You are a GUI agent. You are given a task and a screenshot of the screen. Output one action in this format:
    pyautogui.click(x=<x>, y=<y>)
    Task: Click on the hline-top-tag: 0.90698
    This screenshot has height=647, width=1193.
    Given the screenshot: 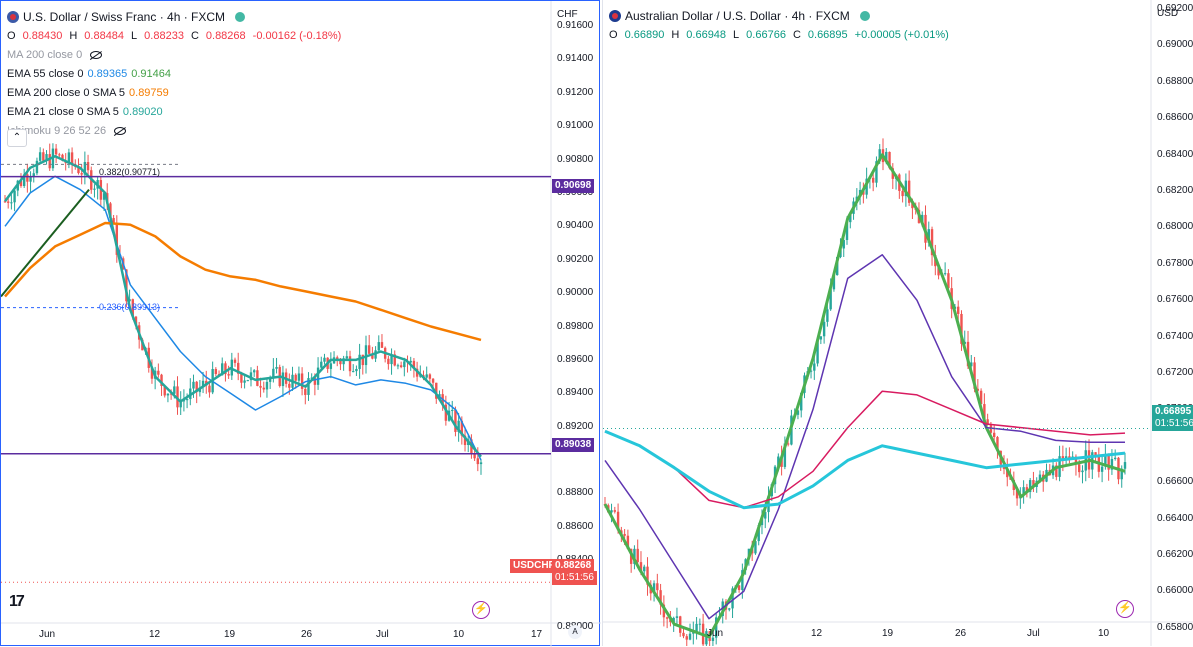 What is the action you would take?
    pyautogui.click(x=573, y=186)
    